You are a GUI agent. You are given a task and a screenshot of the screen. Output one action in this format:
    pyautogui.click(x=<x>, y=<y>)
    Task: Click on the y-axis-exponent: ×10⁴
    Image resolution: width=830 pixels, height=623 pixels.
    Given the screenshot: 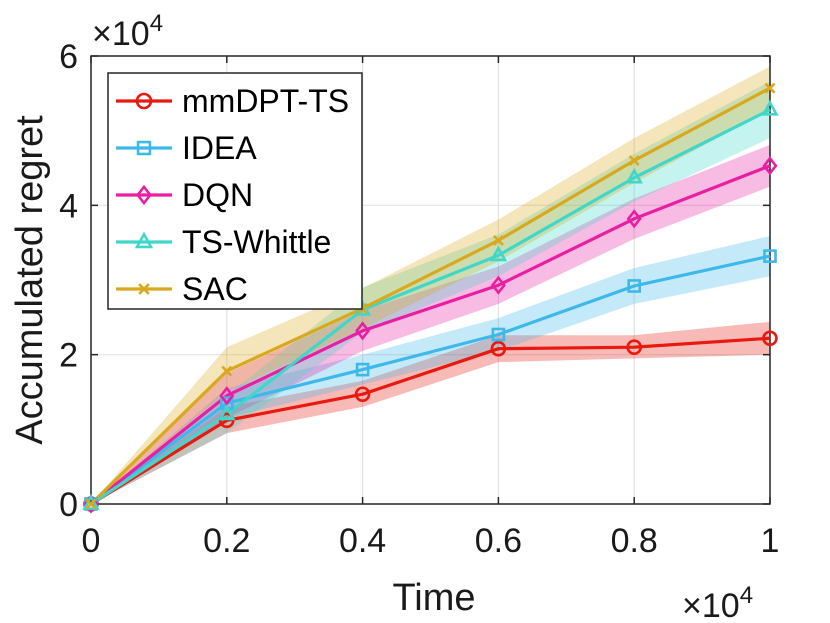 What is the action you would take?
    pyautogui.click(x=127, y=31)
    